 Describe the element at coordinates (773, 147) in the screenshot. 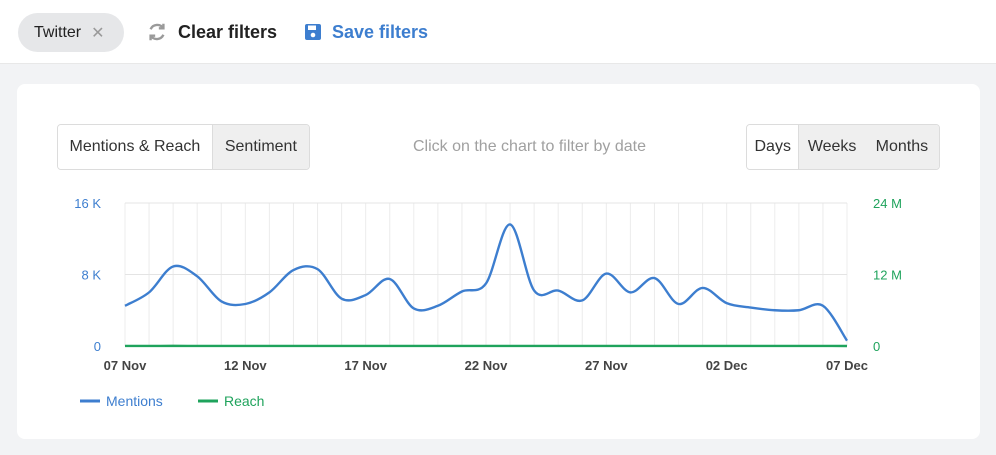

I see `granularity-days: Days` at that location.